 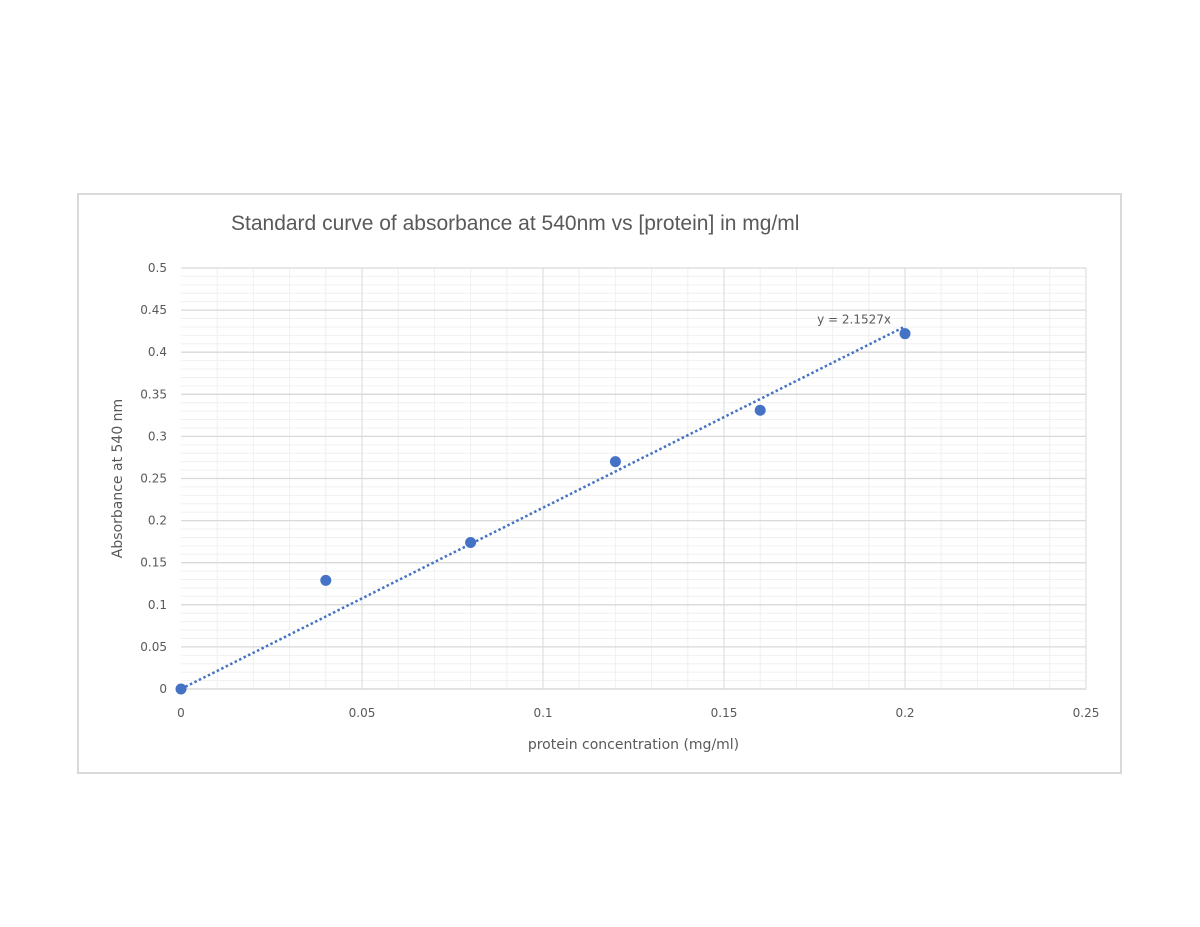 What do you see at coordinates (724, 713) in the screenshot?
I see `x-tick-label: 0.15` at bounding box center [724, 713].